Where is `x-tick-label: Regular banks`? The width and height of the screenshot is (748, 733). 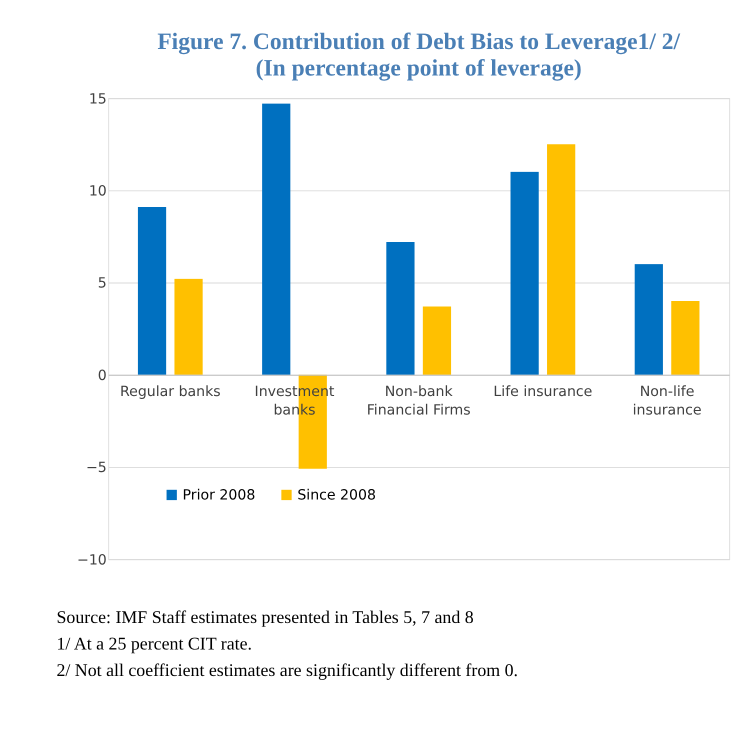 x-tick-label: Regular banks is located at coordinates (170, 392).